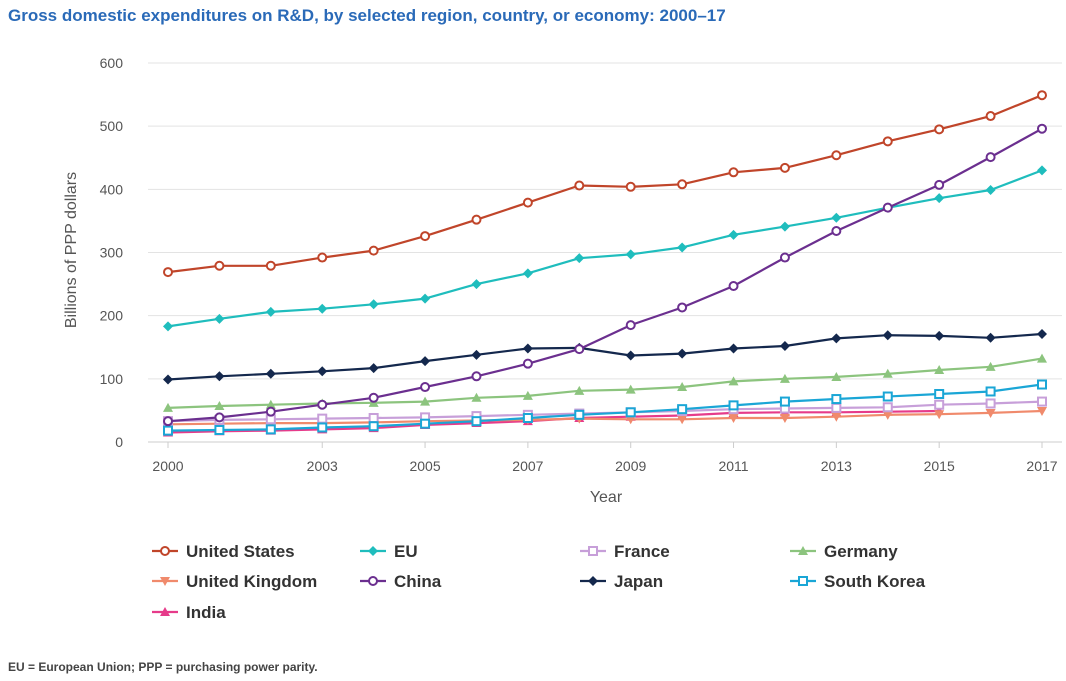  What do you see at coordinates (389, 551) in the screenshot?
I see `legend-item-eu: EU` at bounding box center [389, 551].